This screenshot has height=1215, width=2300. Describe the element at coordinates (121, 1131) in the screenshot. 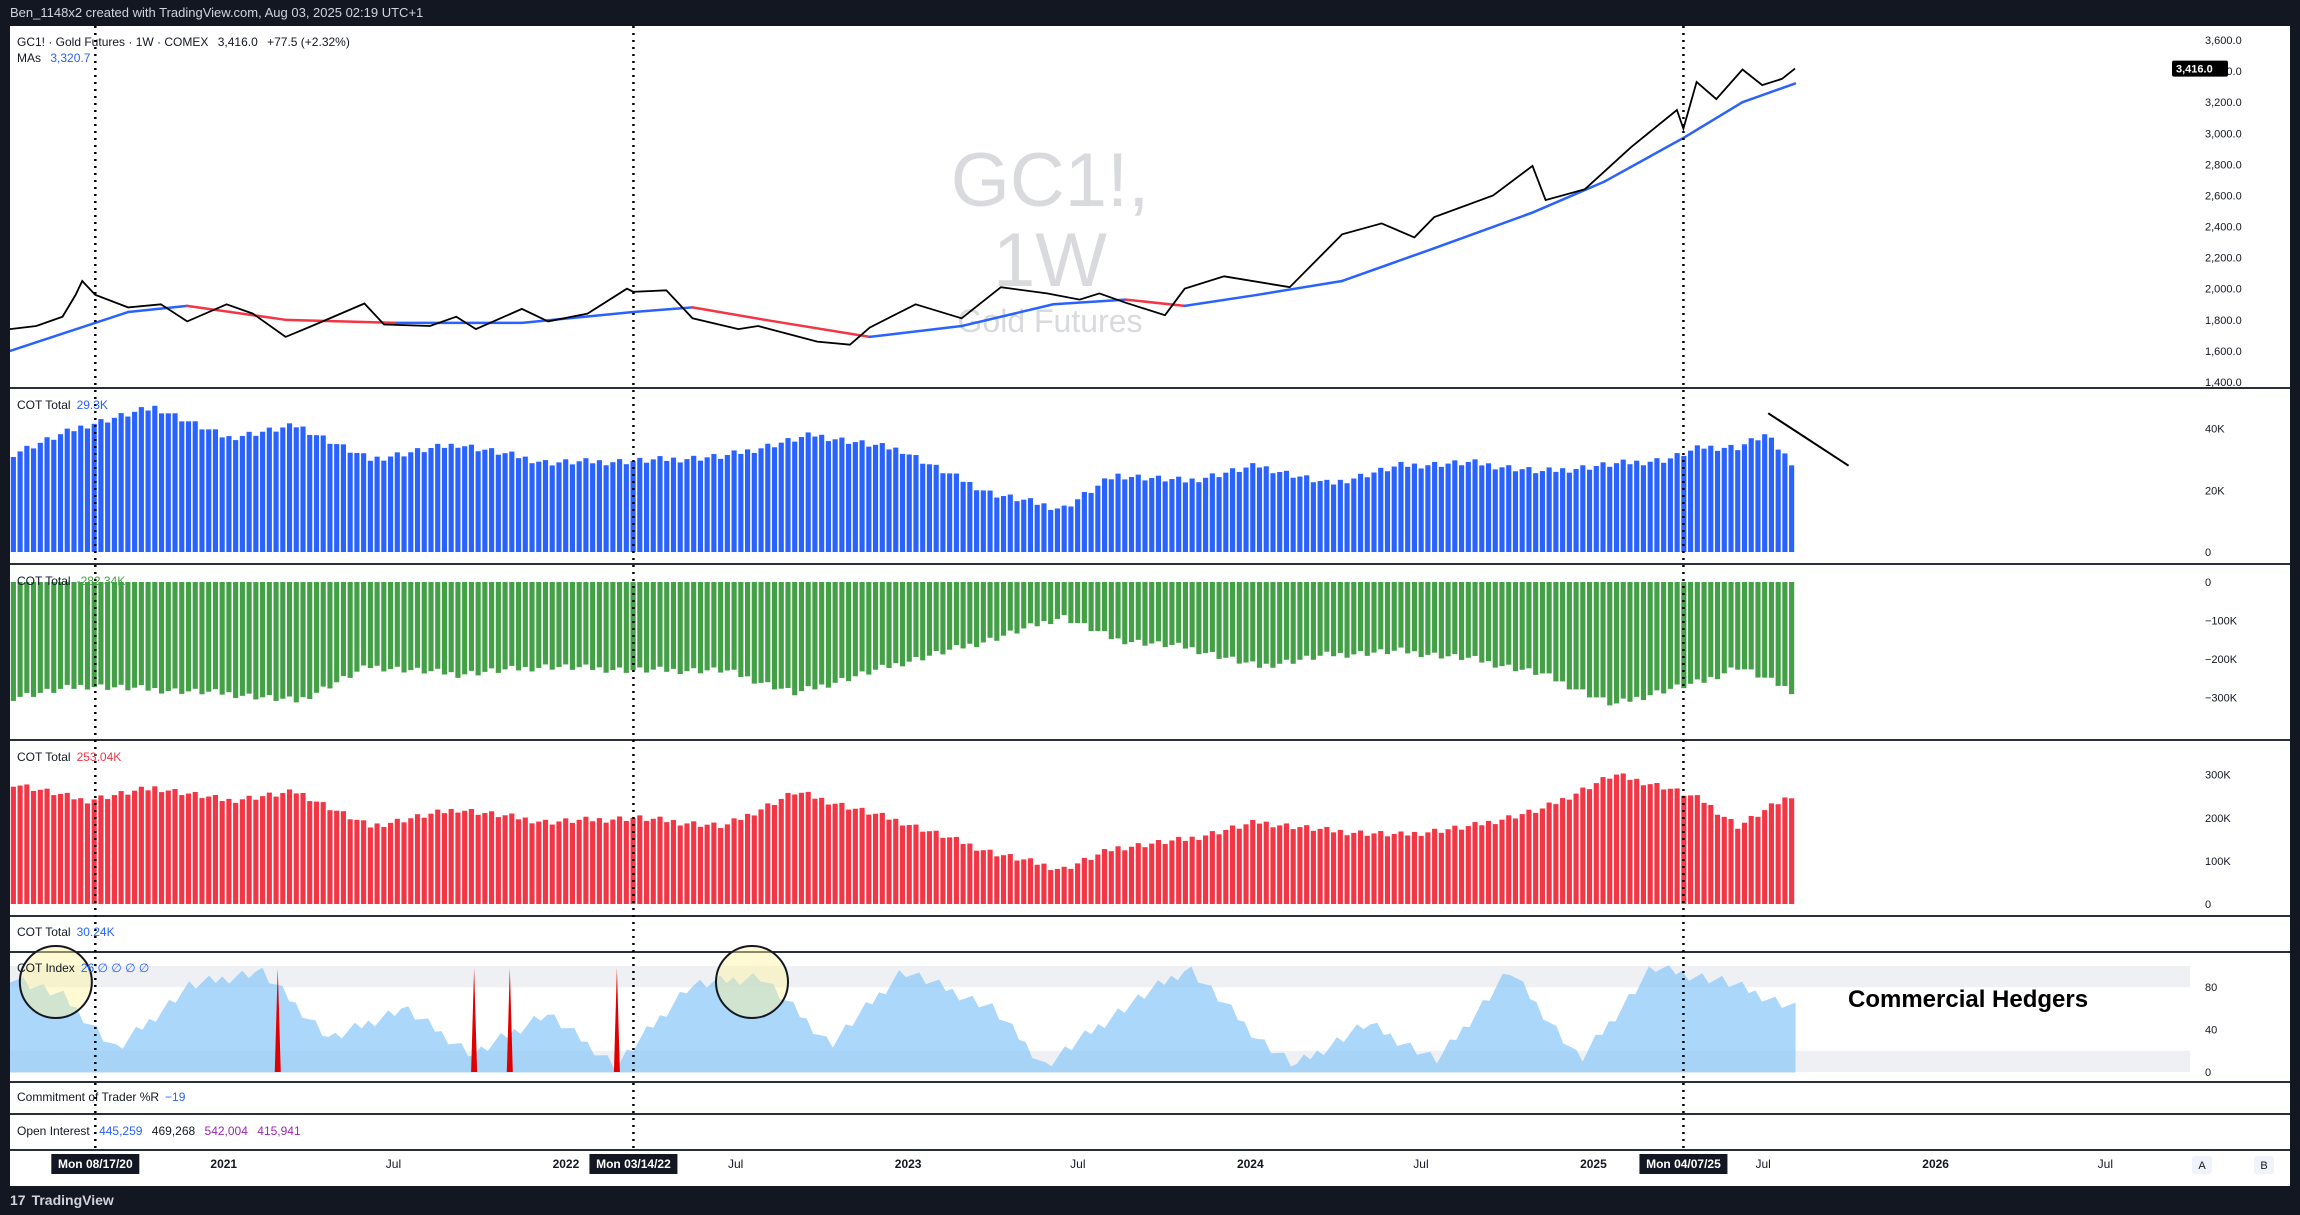

I see `oi-value-1: 445,259` at that location.